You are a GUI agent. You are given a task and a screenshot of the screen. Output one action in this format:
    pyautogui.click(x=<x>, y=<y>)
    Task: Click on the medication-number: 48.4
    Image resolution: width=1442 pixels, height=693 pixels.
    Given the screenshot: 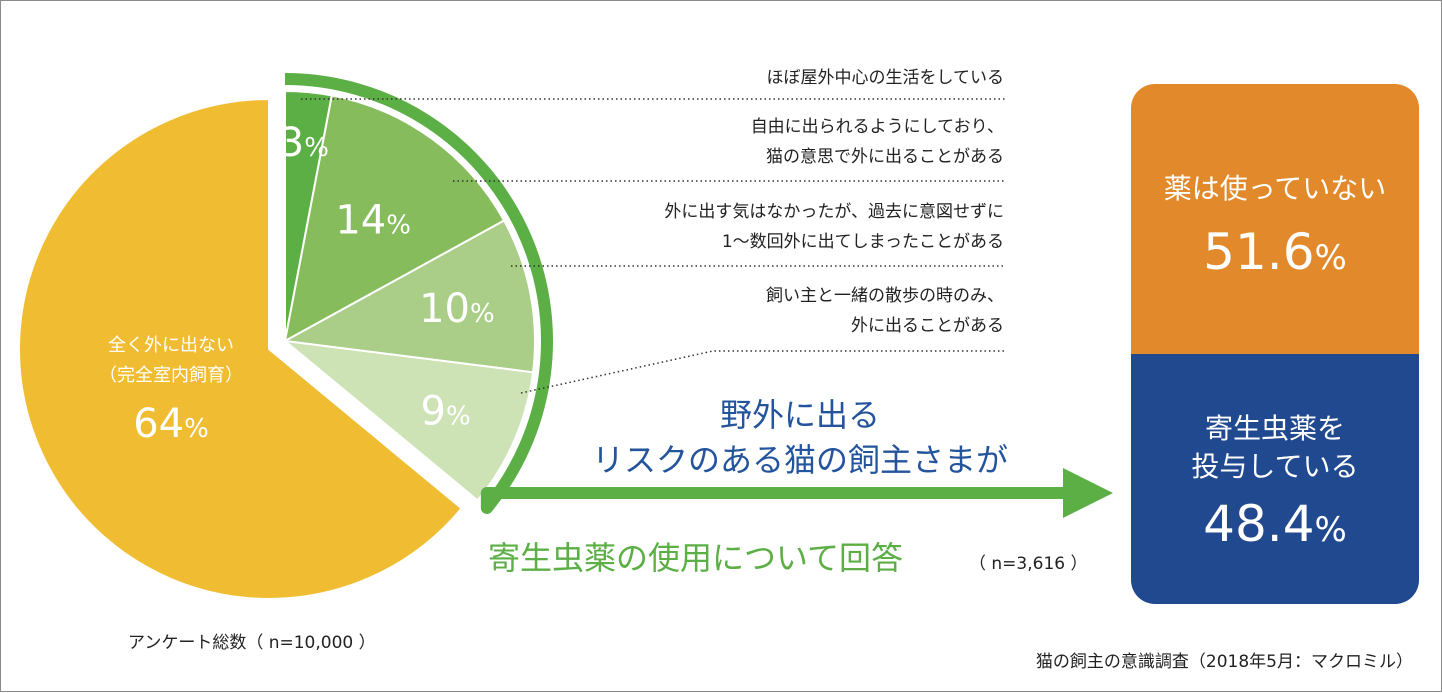 What is the action you would take?
    pyautogui.click(x=1259, y=524)
    